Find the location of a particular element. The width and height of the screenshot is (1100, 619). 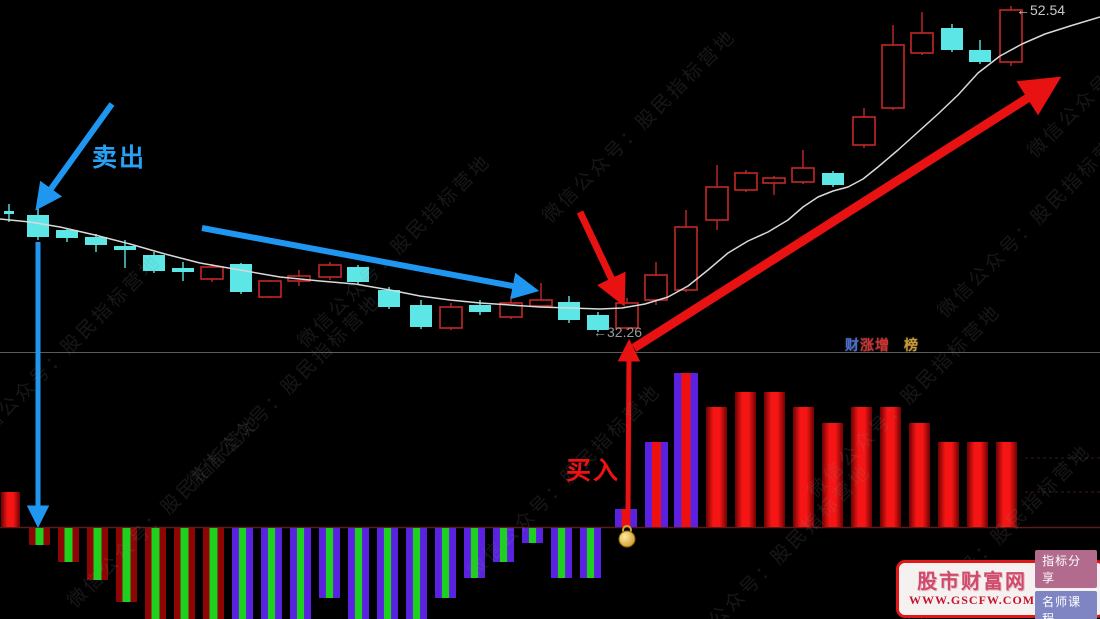

indicator-name-legend: 财涨增榜 is located at coordinates (882, 345).